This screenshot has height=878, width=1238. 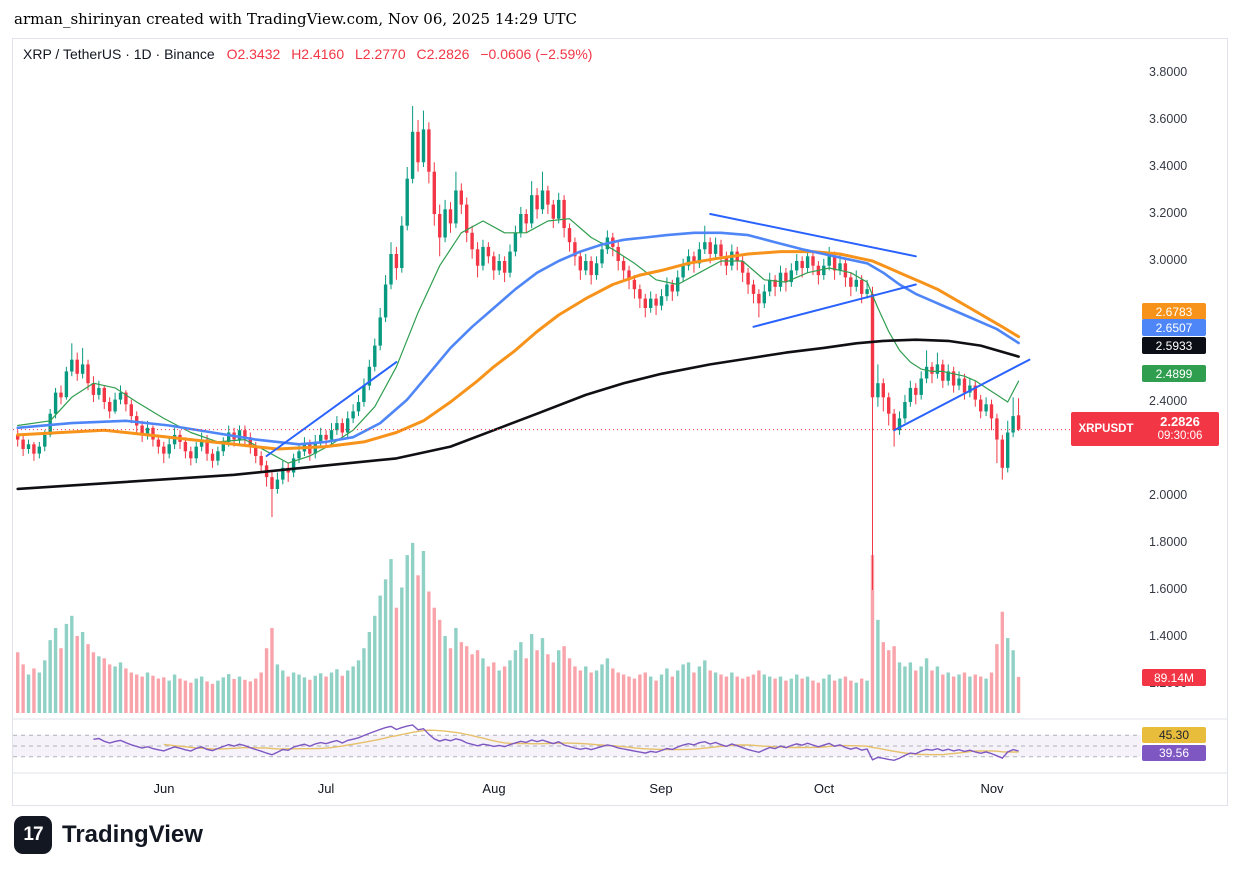 I want to click on legend-symbol: XRP / TetherUS · 1D · Binance, so click(x=119, y=54).